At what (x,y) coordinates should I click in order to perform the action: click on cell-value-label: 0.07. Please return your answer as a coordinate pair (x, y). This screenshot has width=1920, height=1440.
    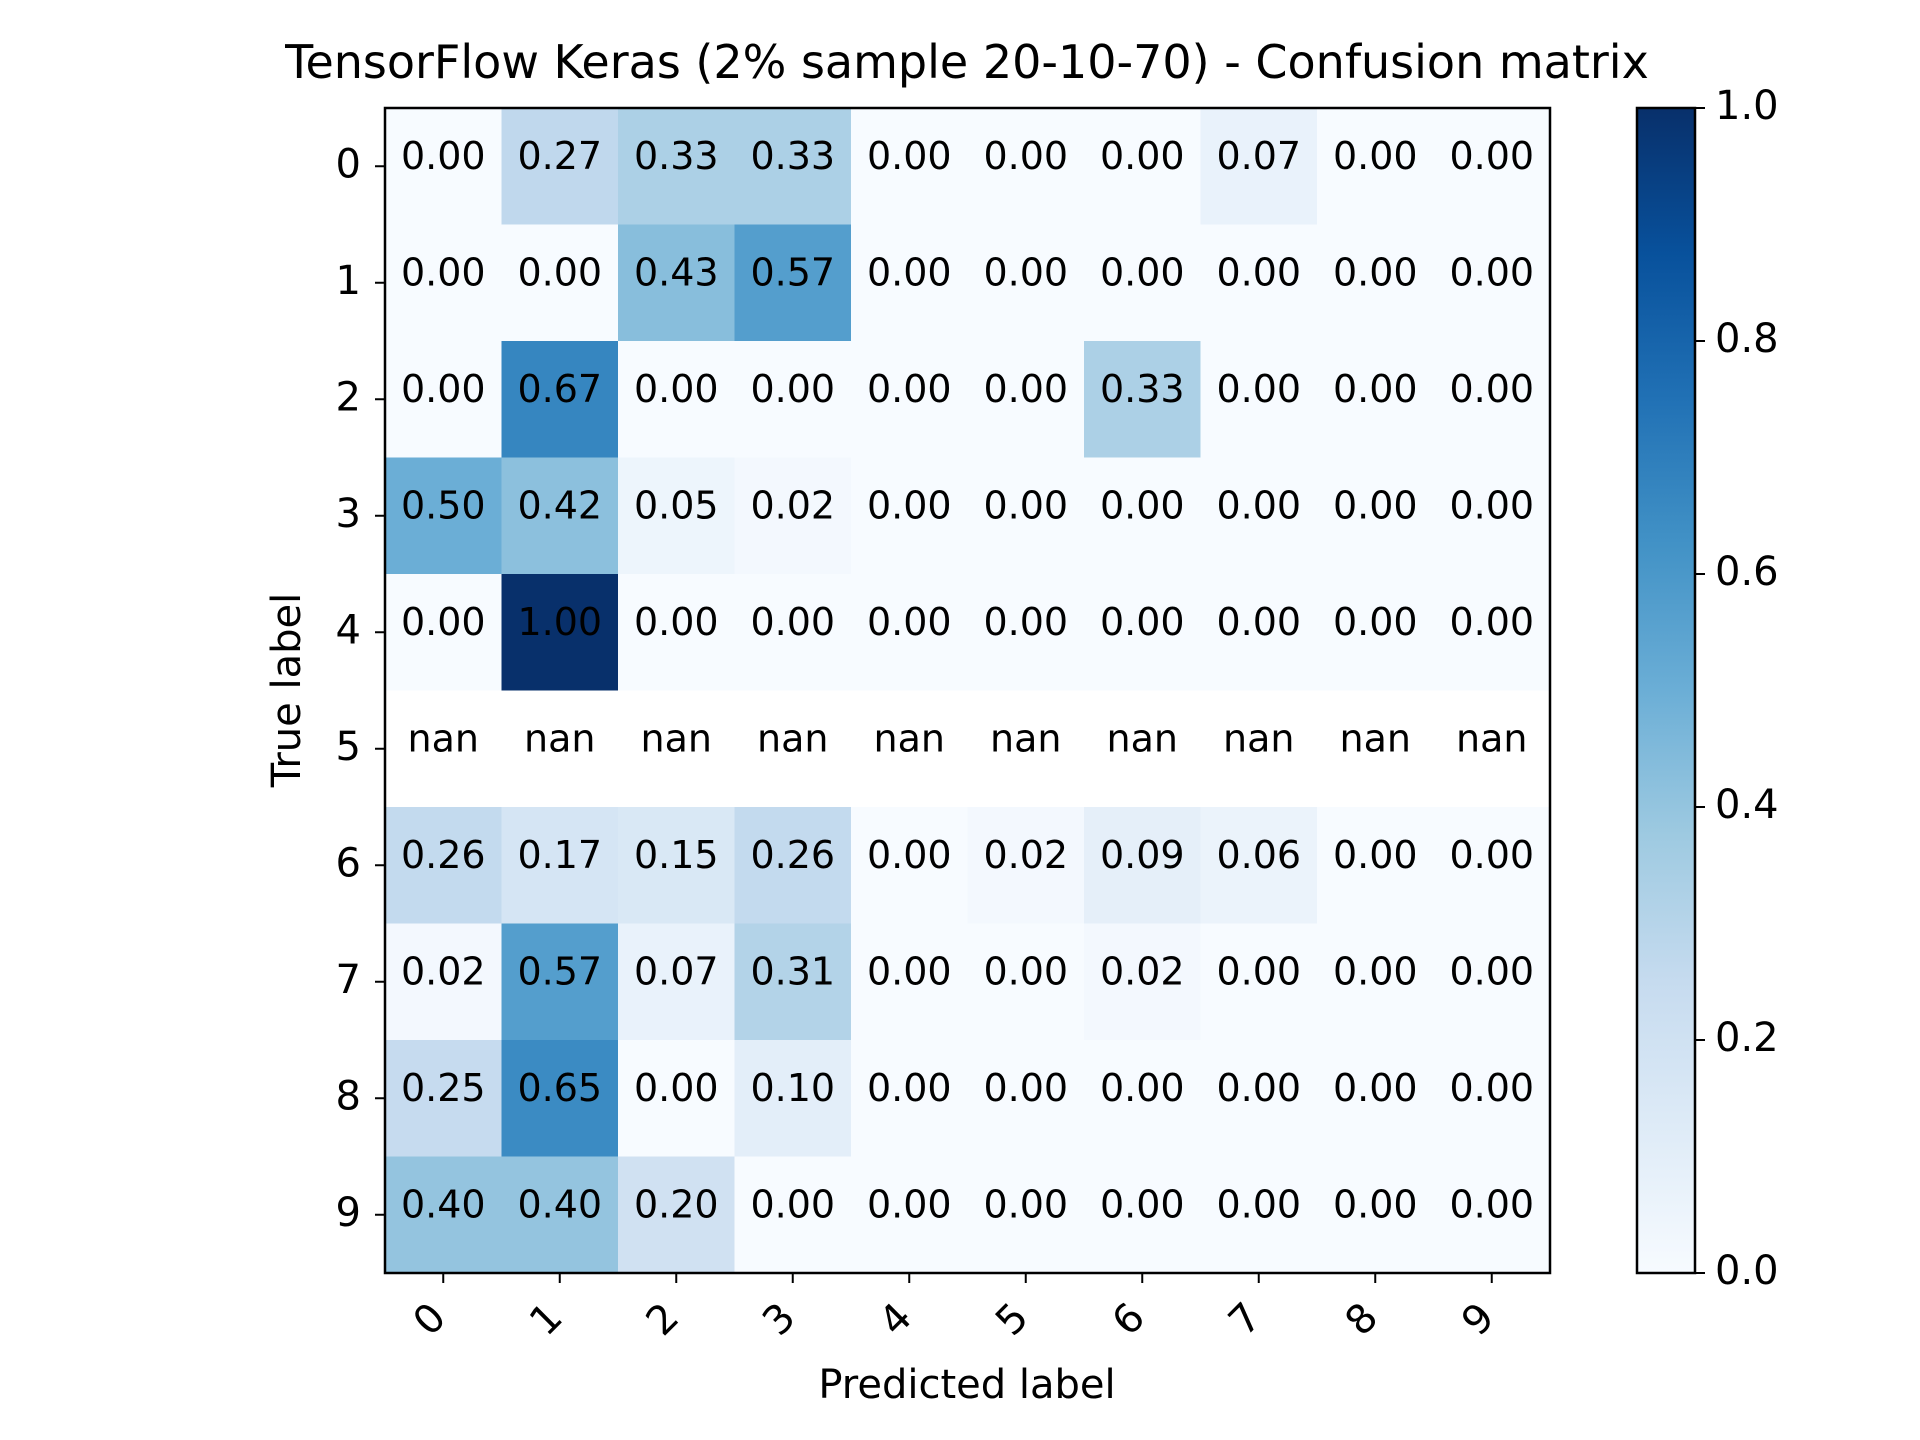
    Looking at the image, I should click on (676, 971).